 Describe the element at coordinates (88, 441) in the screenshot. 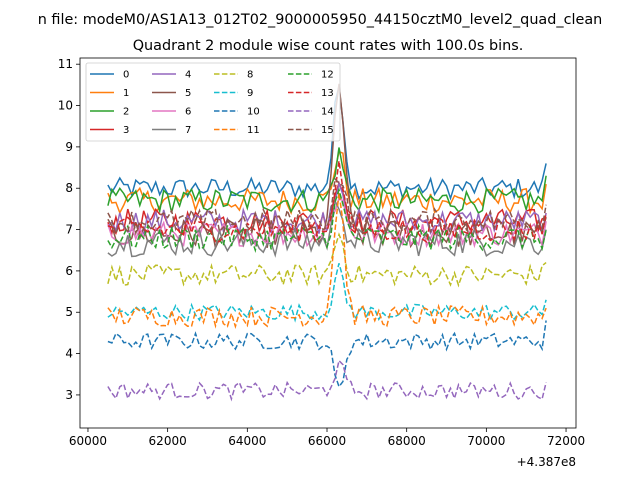

I see `x-tick-label: 60000` at that location.